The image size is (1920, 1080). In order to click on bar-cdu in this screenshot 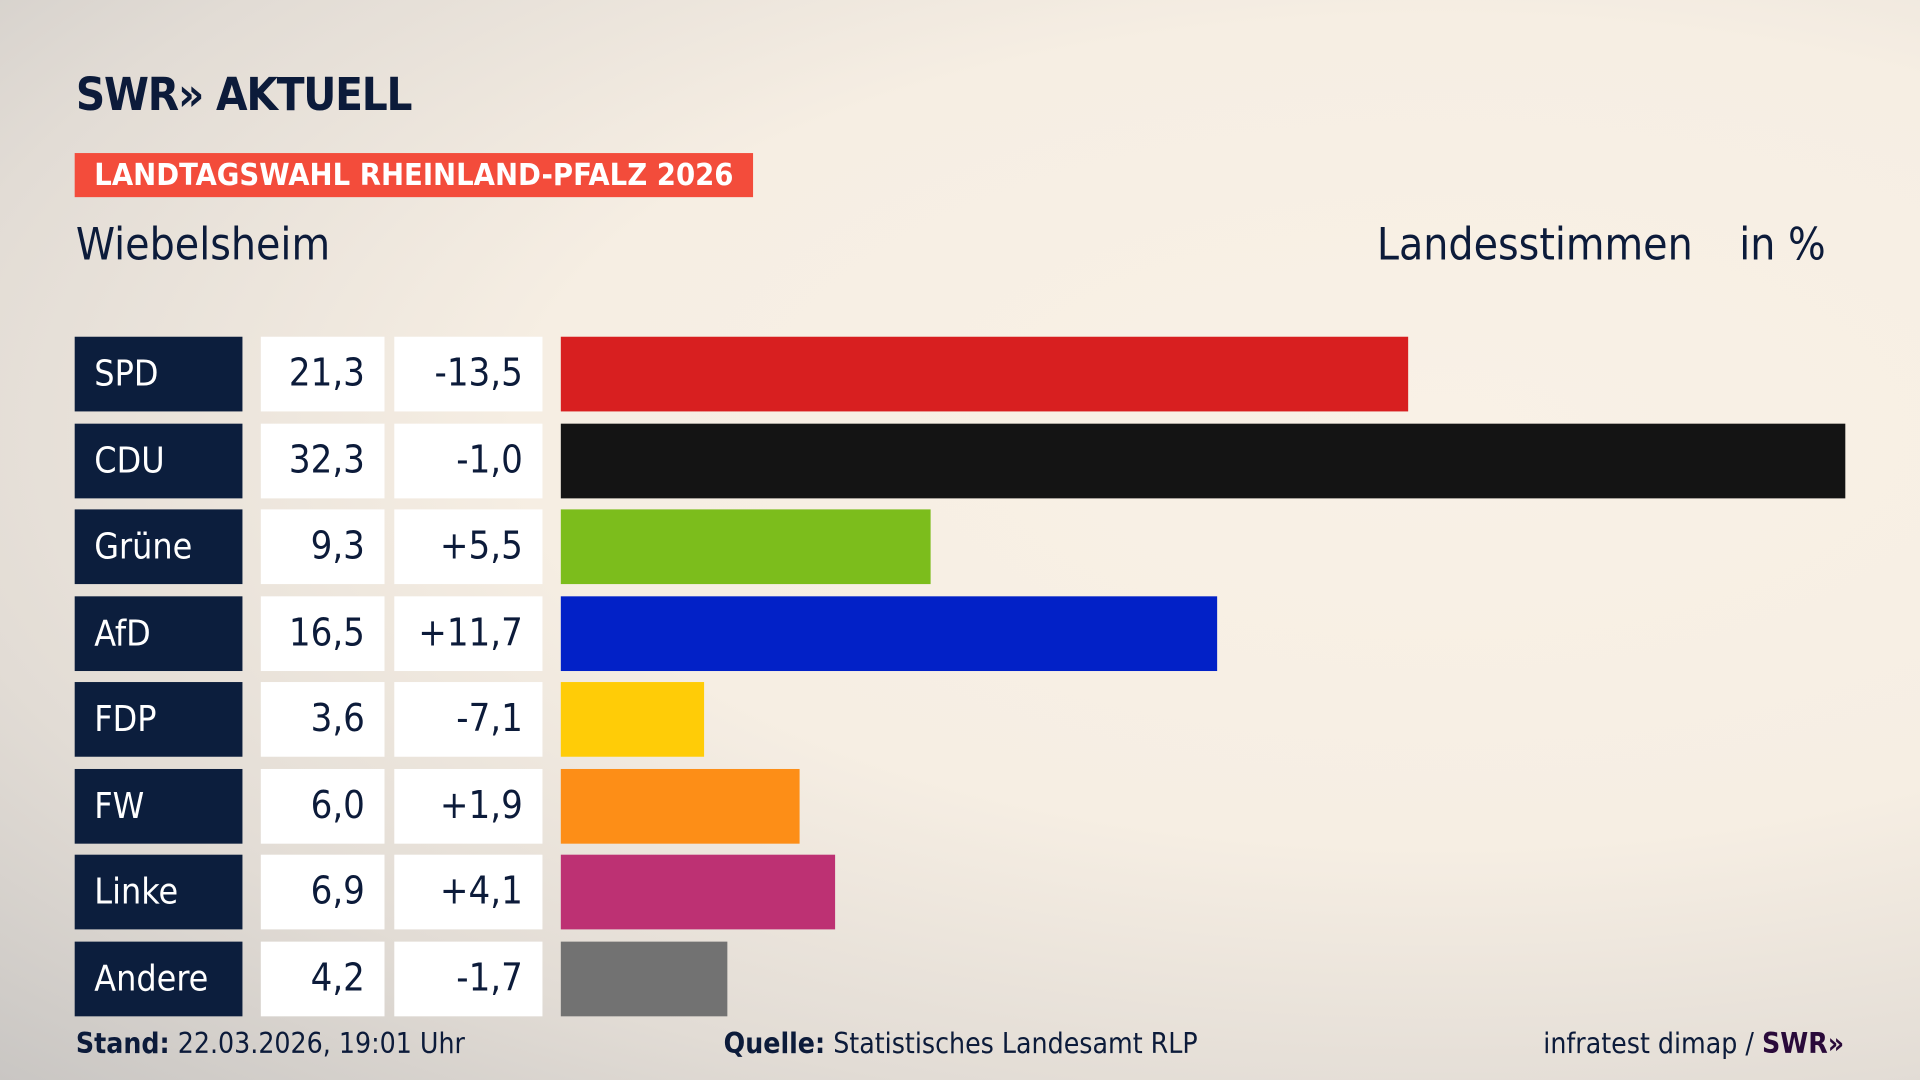, I will do `click(1203, 460)`.